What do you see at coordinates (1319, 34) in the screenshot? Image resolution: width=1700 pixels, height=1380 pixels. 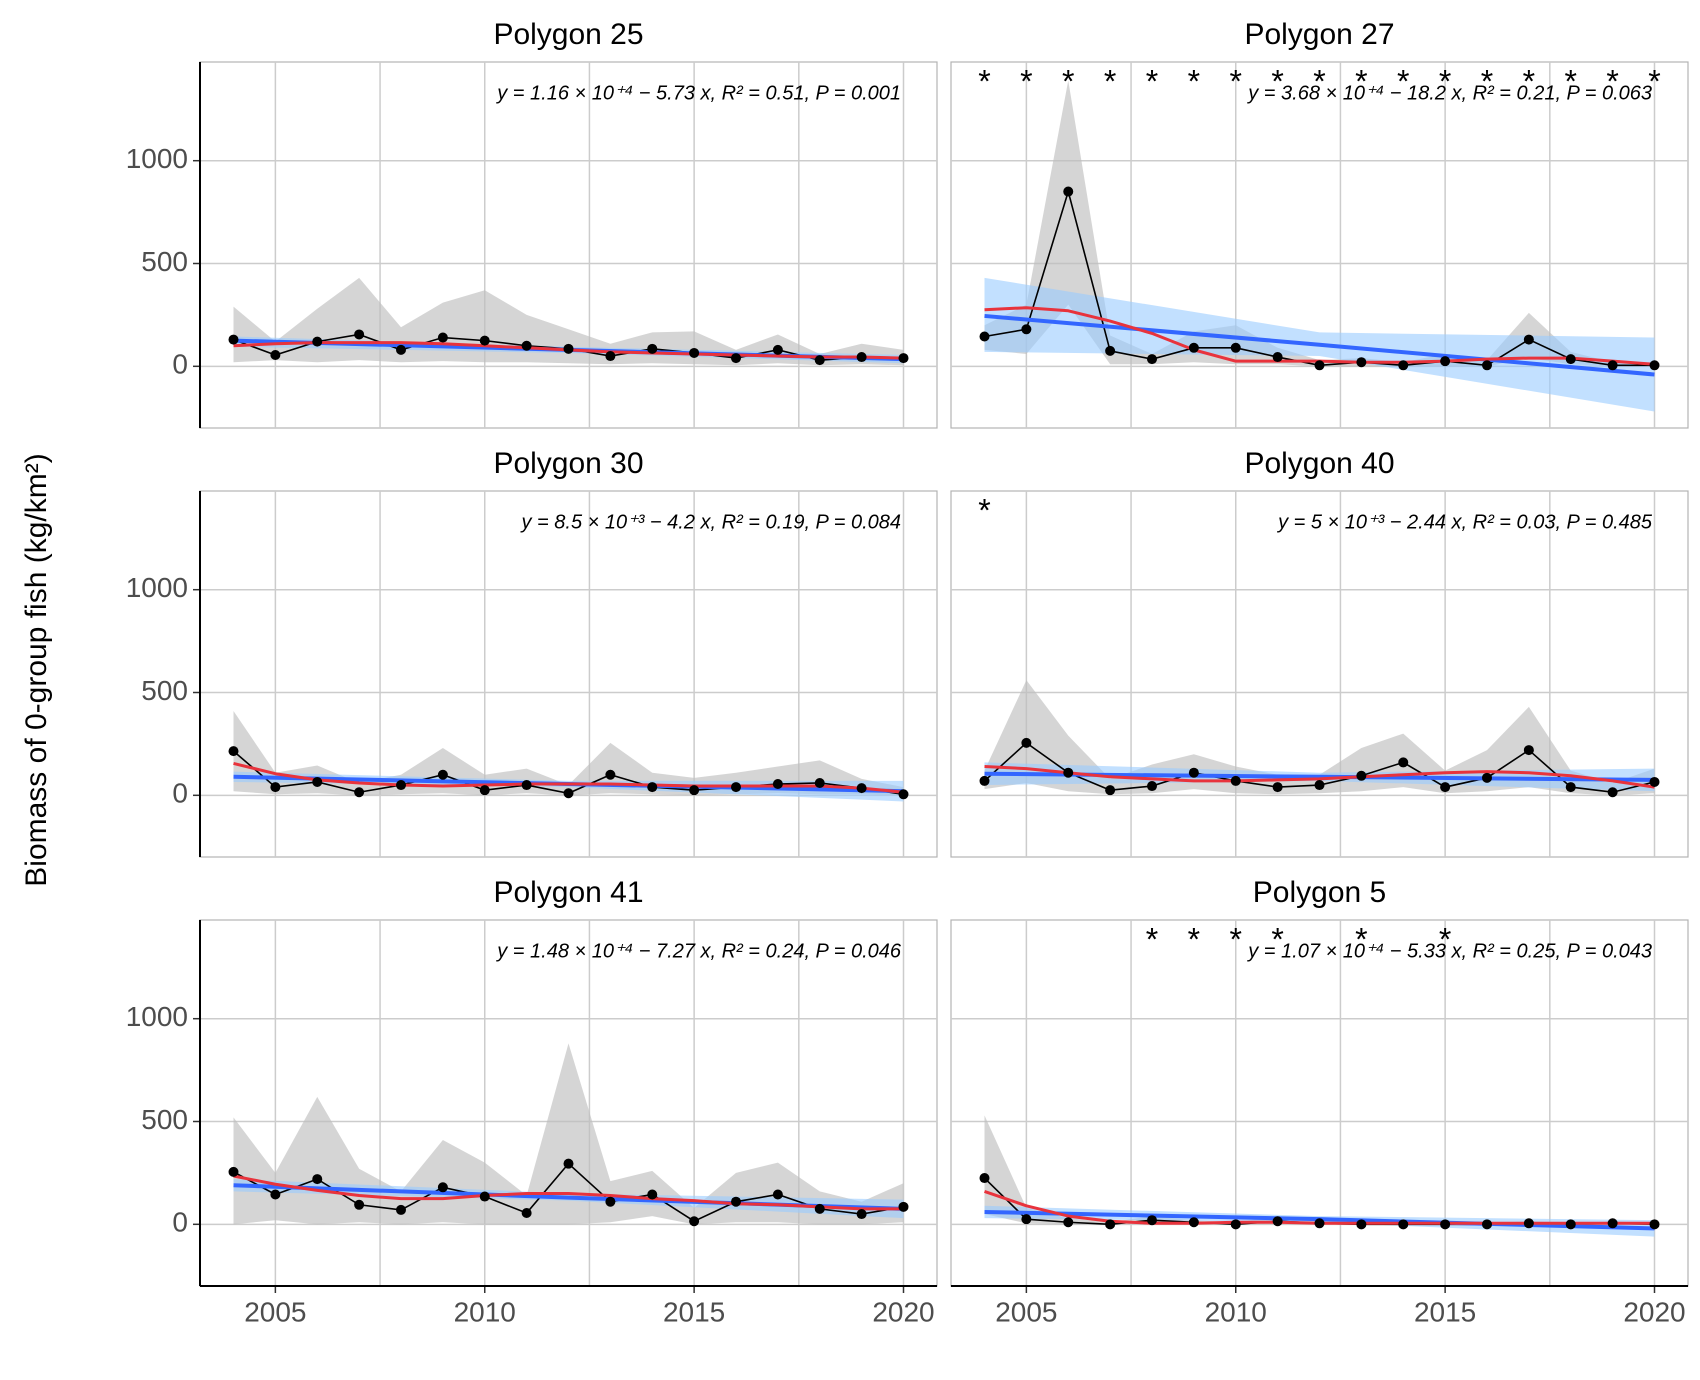 I see `panel-title: Polygon 27` at bounding box center [1319, 34].